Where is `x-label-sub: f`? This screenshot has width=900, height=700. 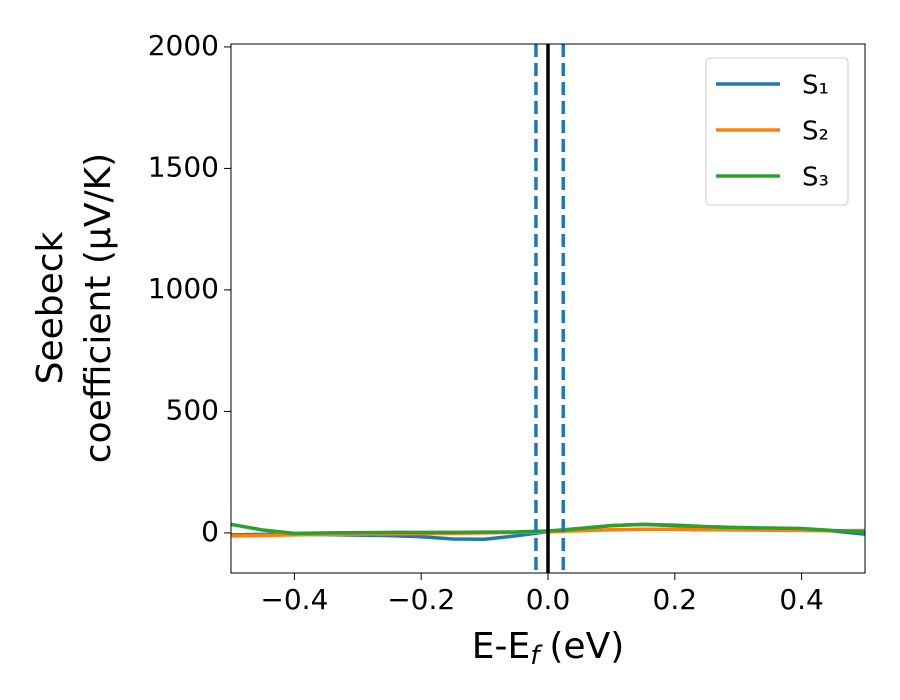 x-label-sub: f is located at coordinates (536, 656).